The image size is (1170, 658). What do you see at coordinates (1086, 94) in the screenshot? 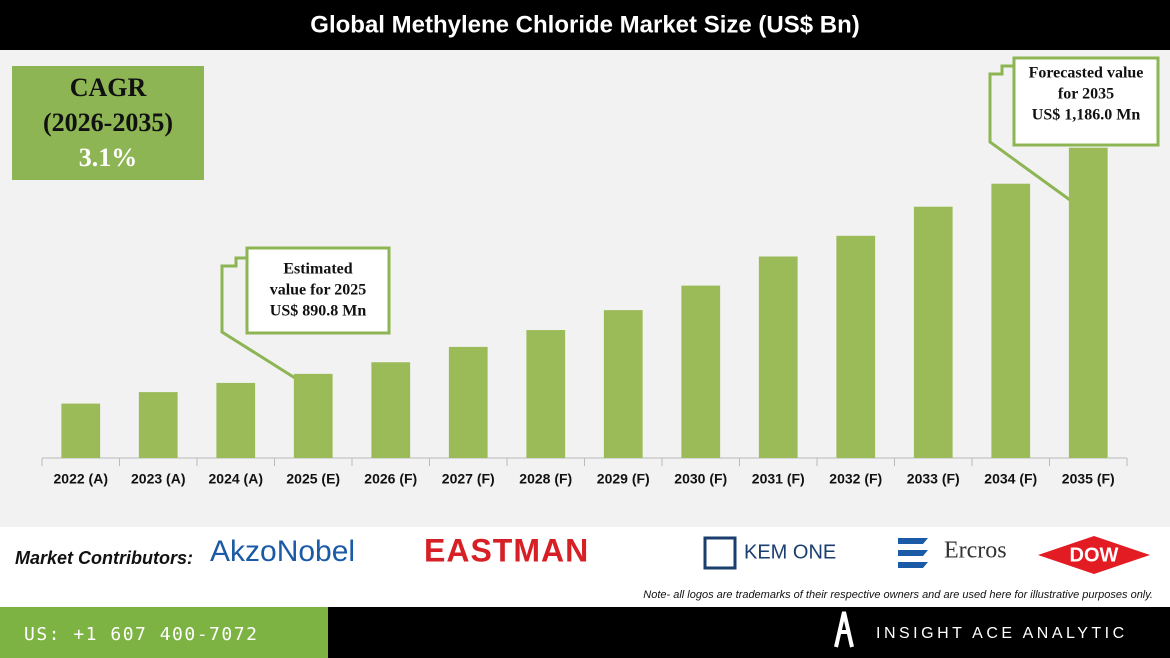
I see `callout-text: for 2035` at bounding box center [1086, 94].